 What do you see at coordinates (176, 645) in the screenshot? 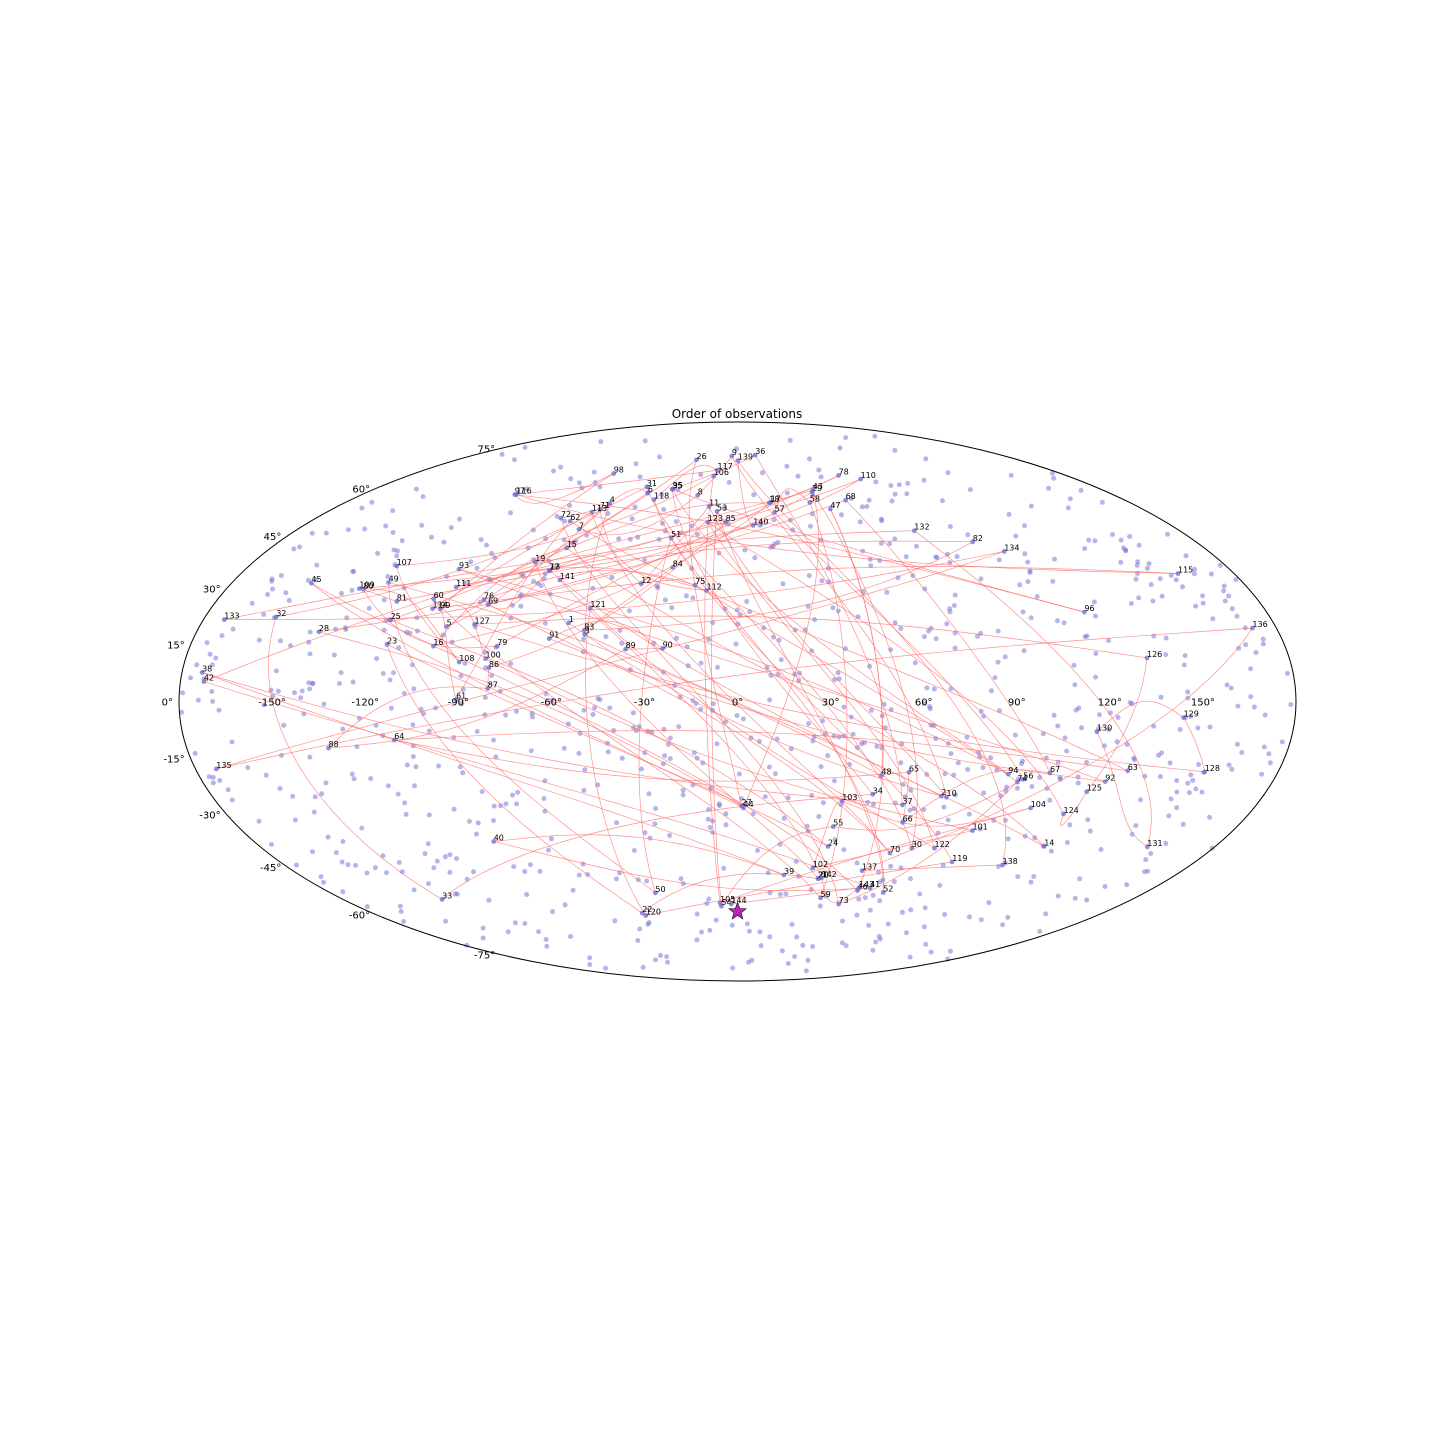
I see `lat-tick-label: 15°` at bounding box center [176, 645].